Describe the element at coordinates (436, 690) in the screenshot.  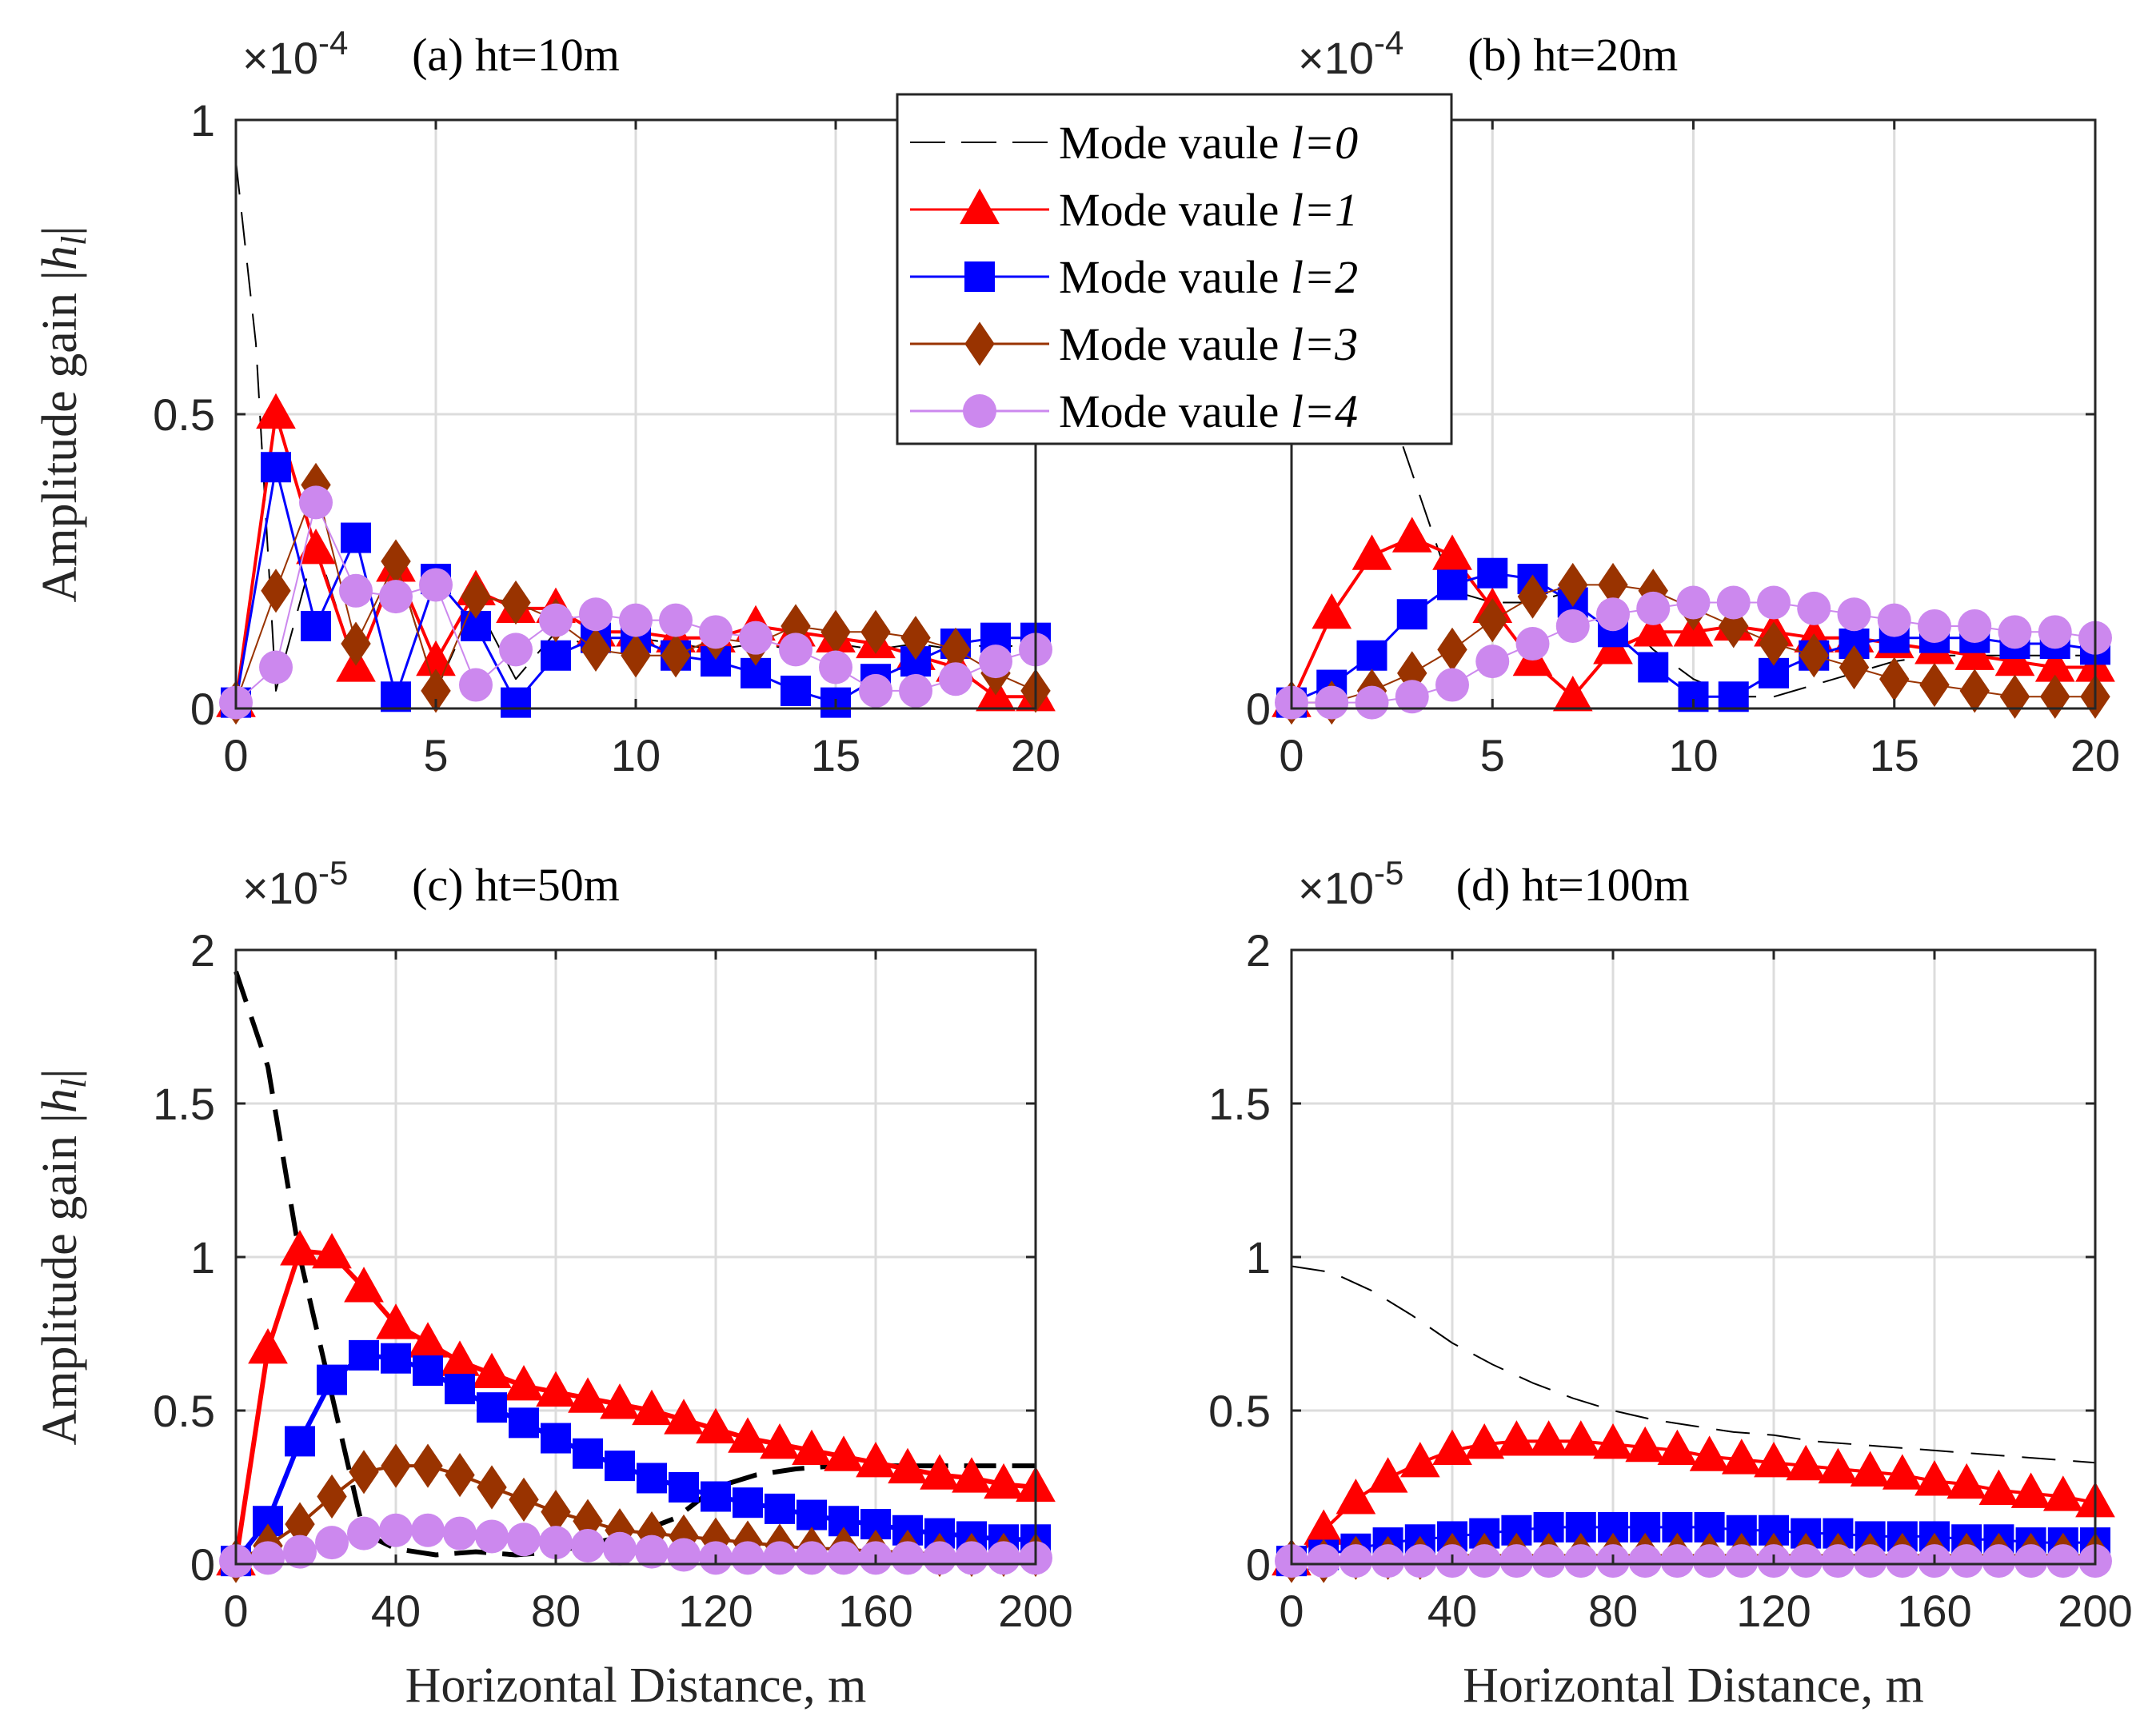
I see `data-point-l=3-5` at that location.